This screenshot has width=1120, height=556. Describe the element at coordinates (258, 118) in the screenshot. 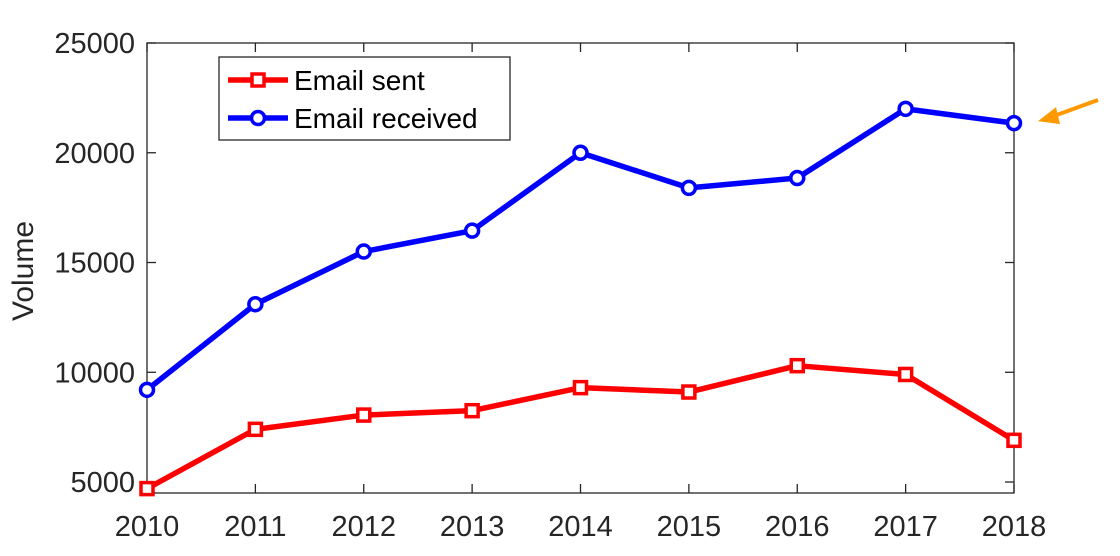

I see `legend-marker-circle` at that location.